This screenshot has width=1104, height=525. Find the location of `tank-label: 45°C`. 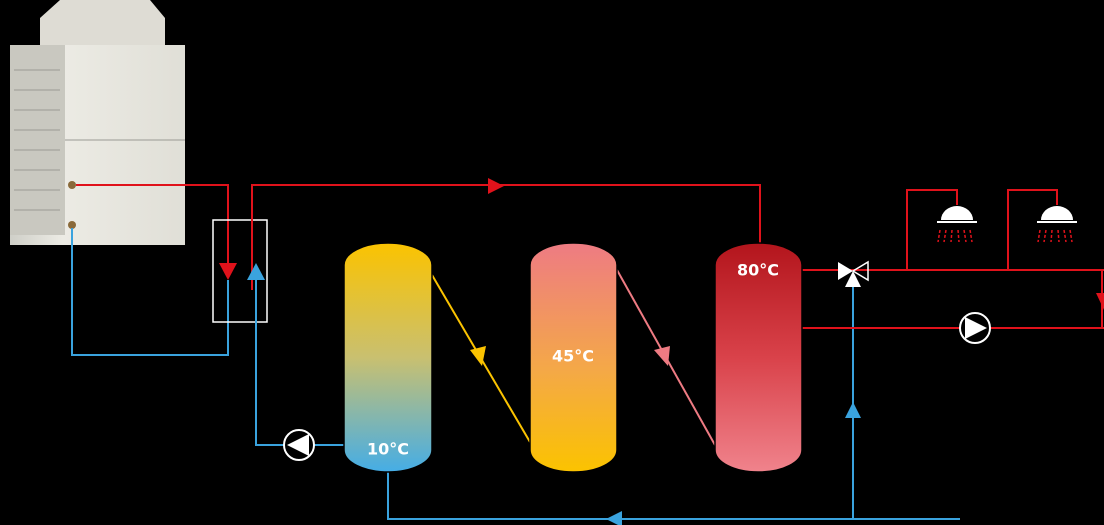

tank-label: 45°C is located at coordinates (573, 356).